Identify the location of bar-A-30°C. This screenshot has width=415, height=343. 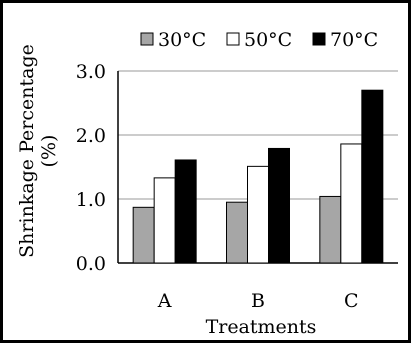
(143, 235).